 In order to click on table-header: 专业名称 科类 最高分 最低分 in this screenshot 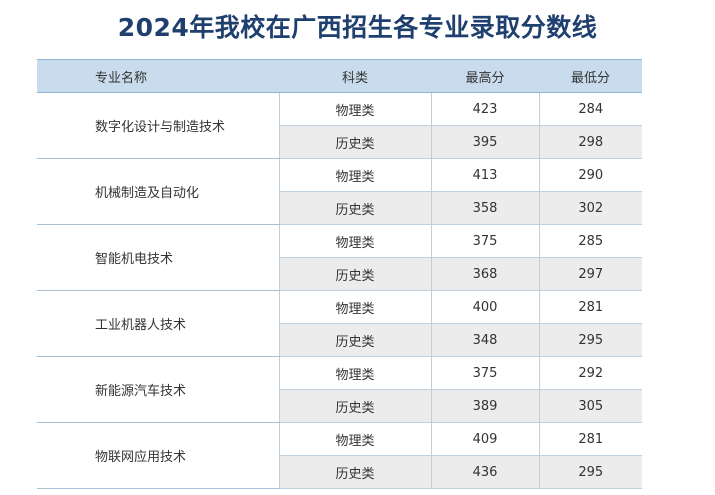, I will do `click(339, 76)`.